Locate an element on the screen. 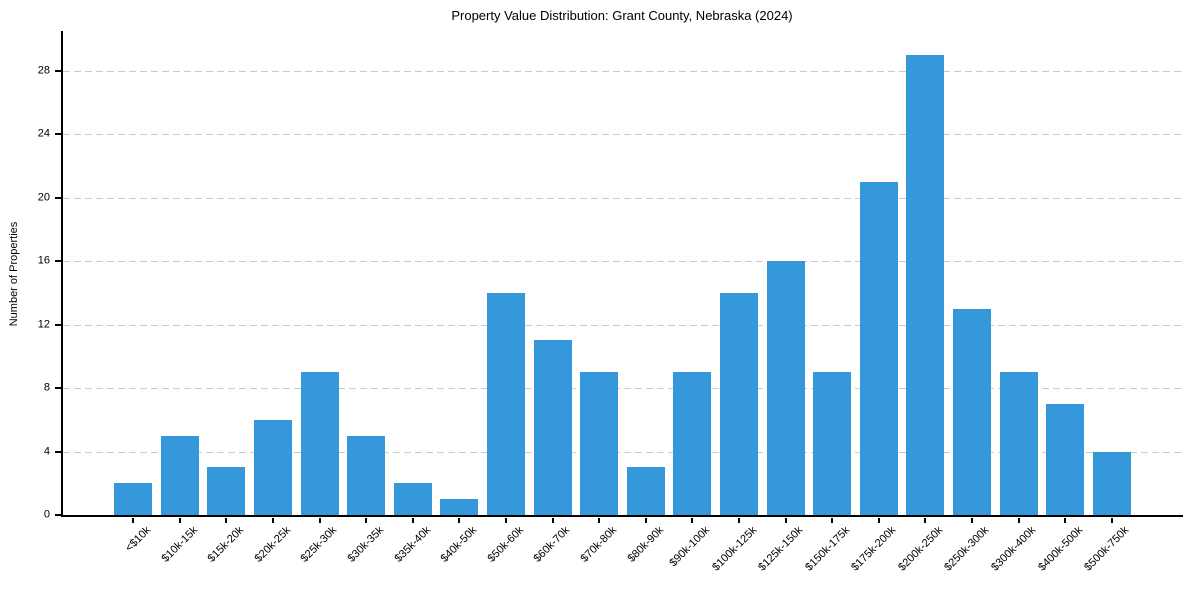 This screenshot has width=1189, height=590. bar-slot: $500k-750k is located at coordinates (1108, 302).